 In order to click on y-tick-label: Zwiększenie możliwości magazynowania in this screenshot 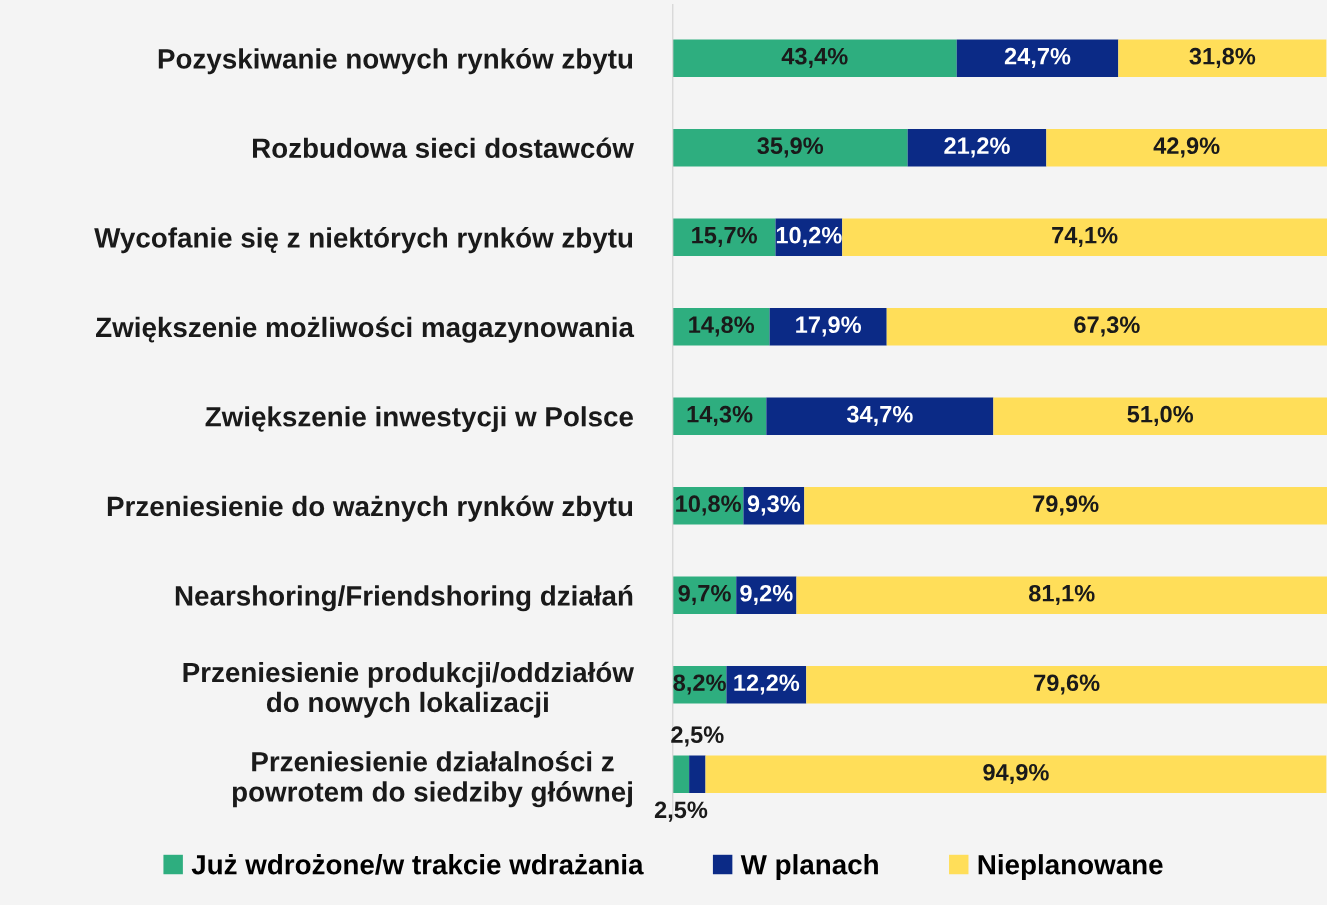, I will do `click(365, 329)`.